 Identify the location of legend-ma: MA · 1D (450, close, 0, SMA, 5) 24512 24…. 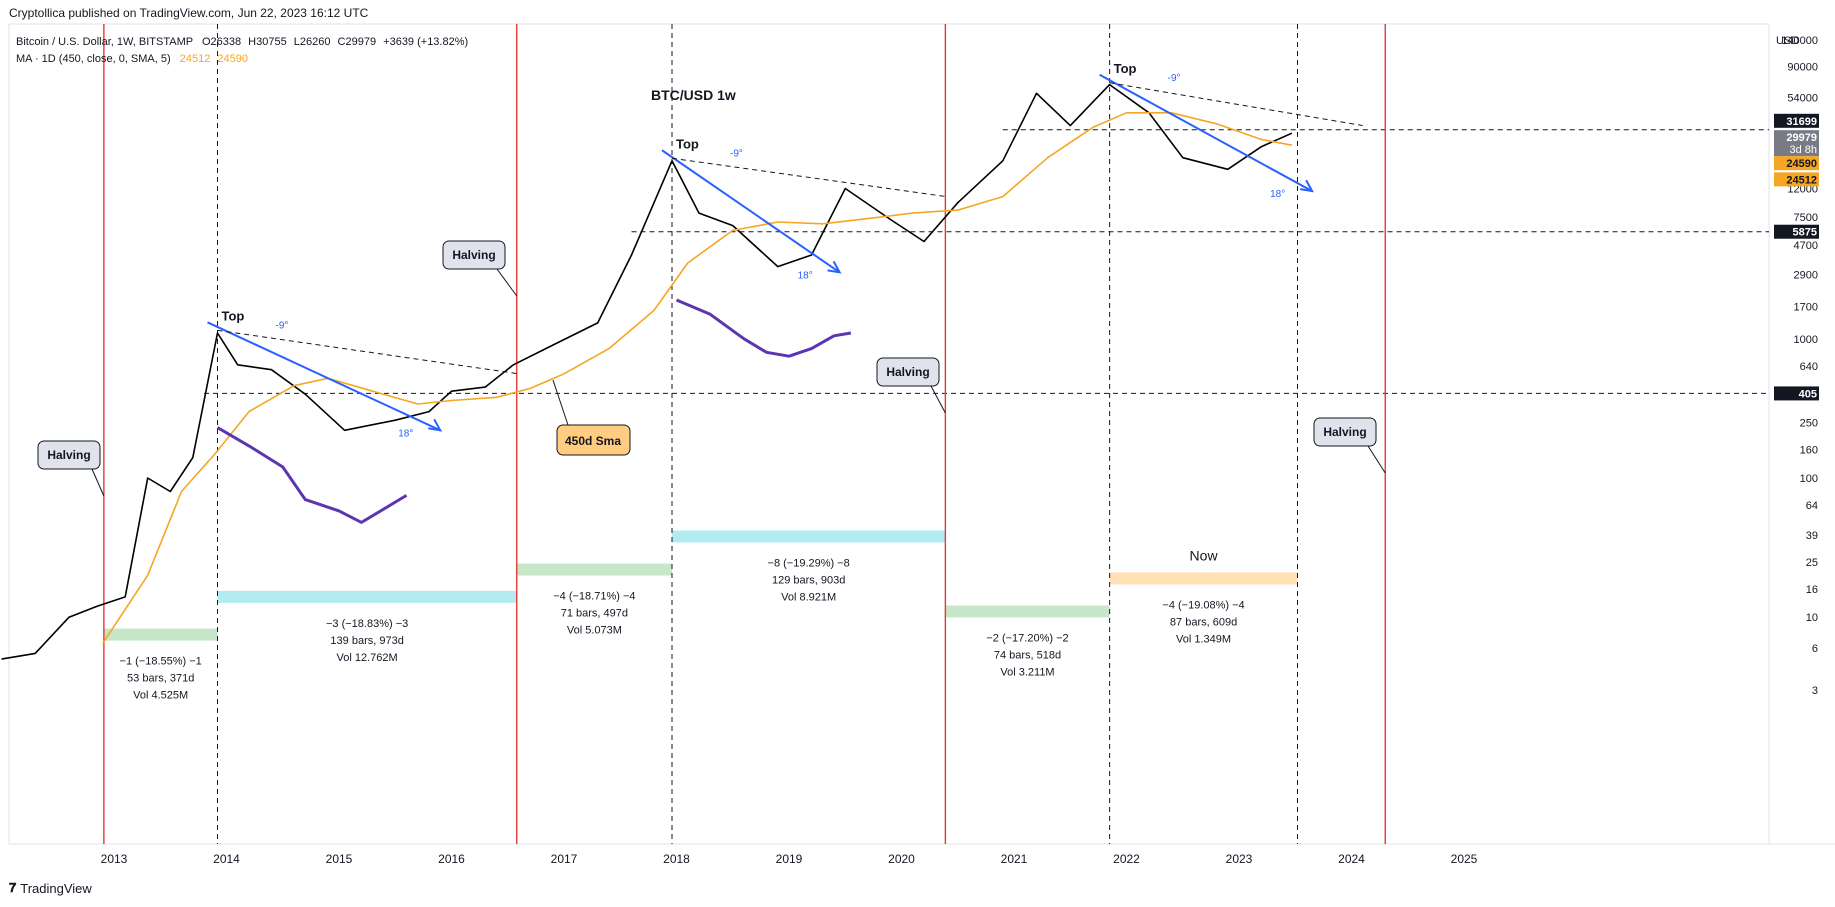
(132, 59).